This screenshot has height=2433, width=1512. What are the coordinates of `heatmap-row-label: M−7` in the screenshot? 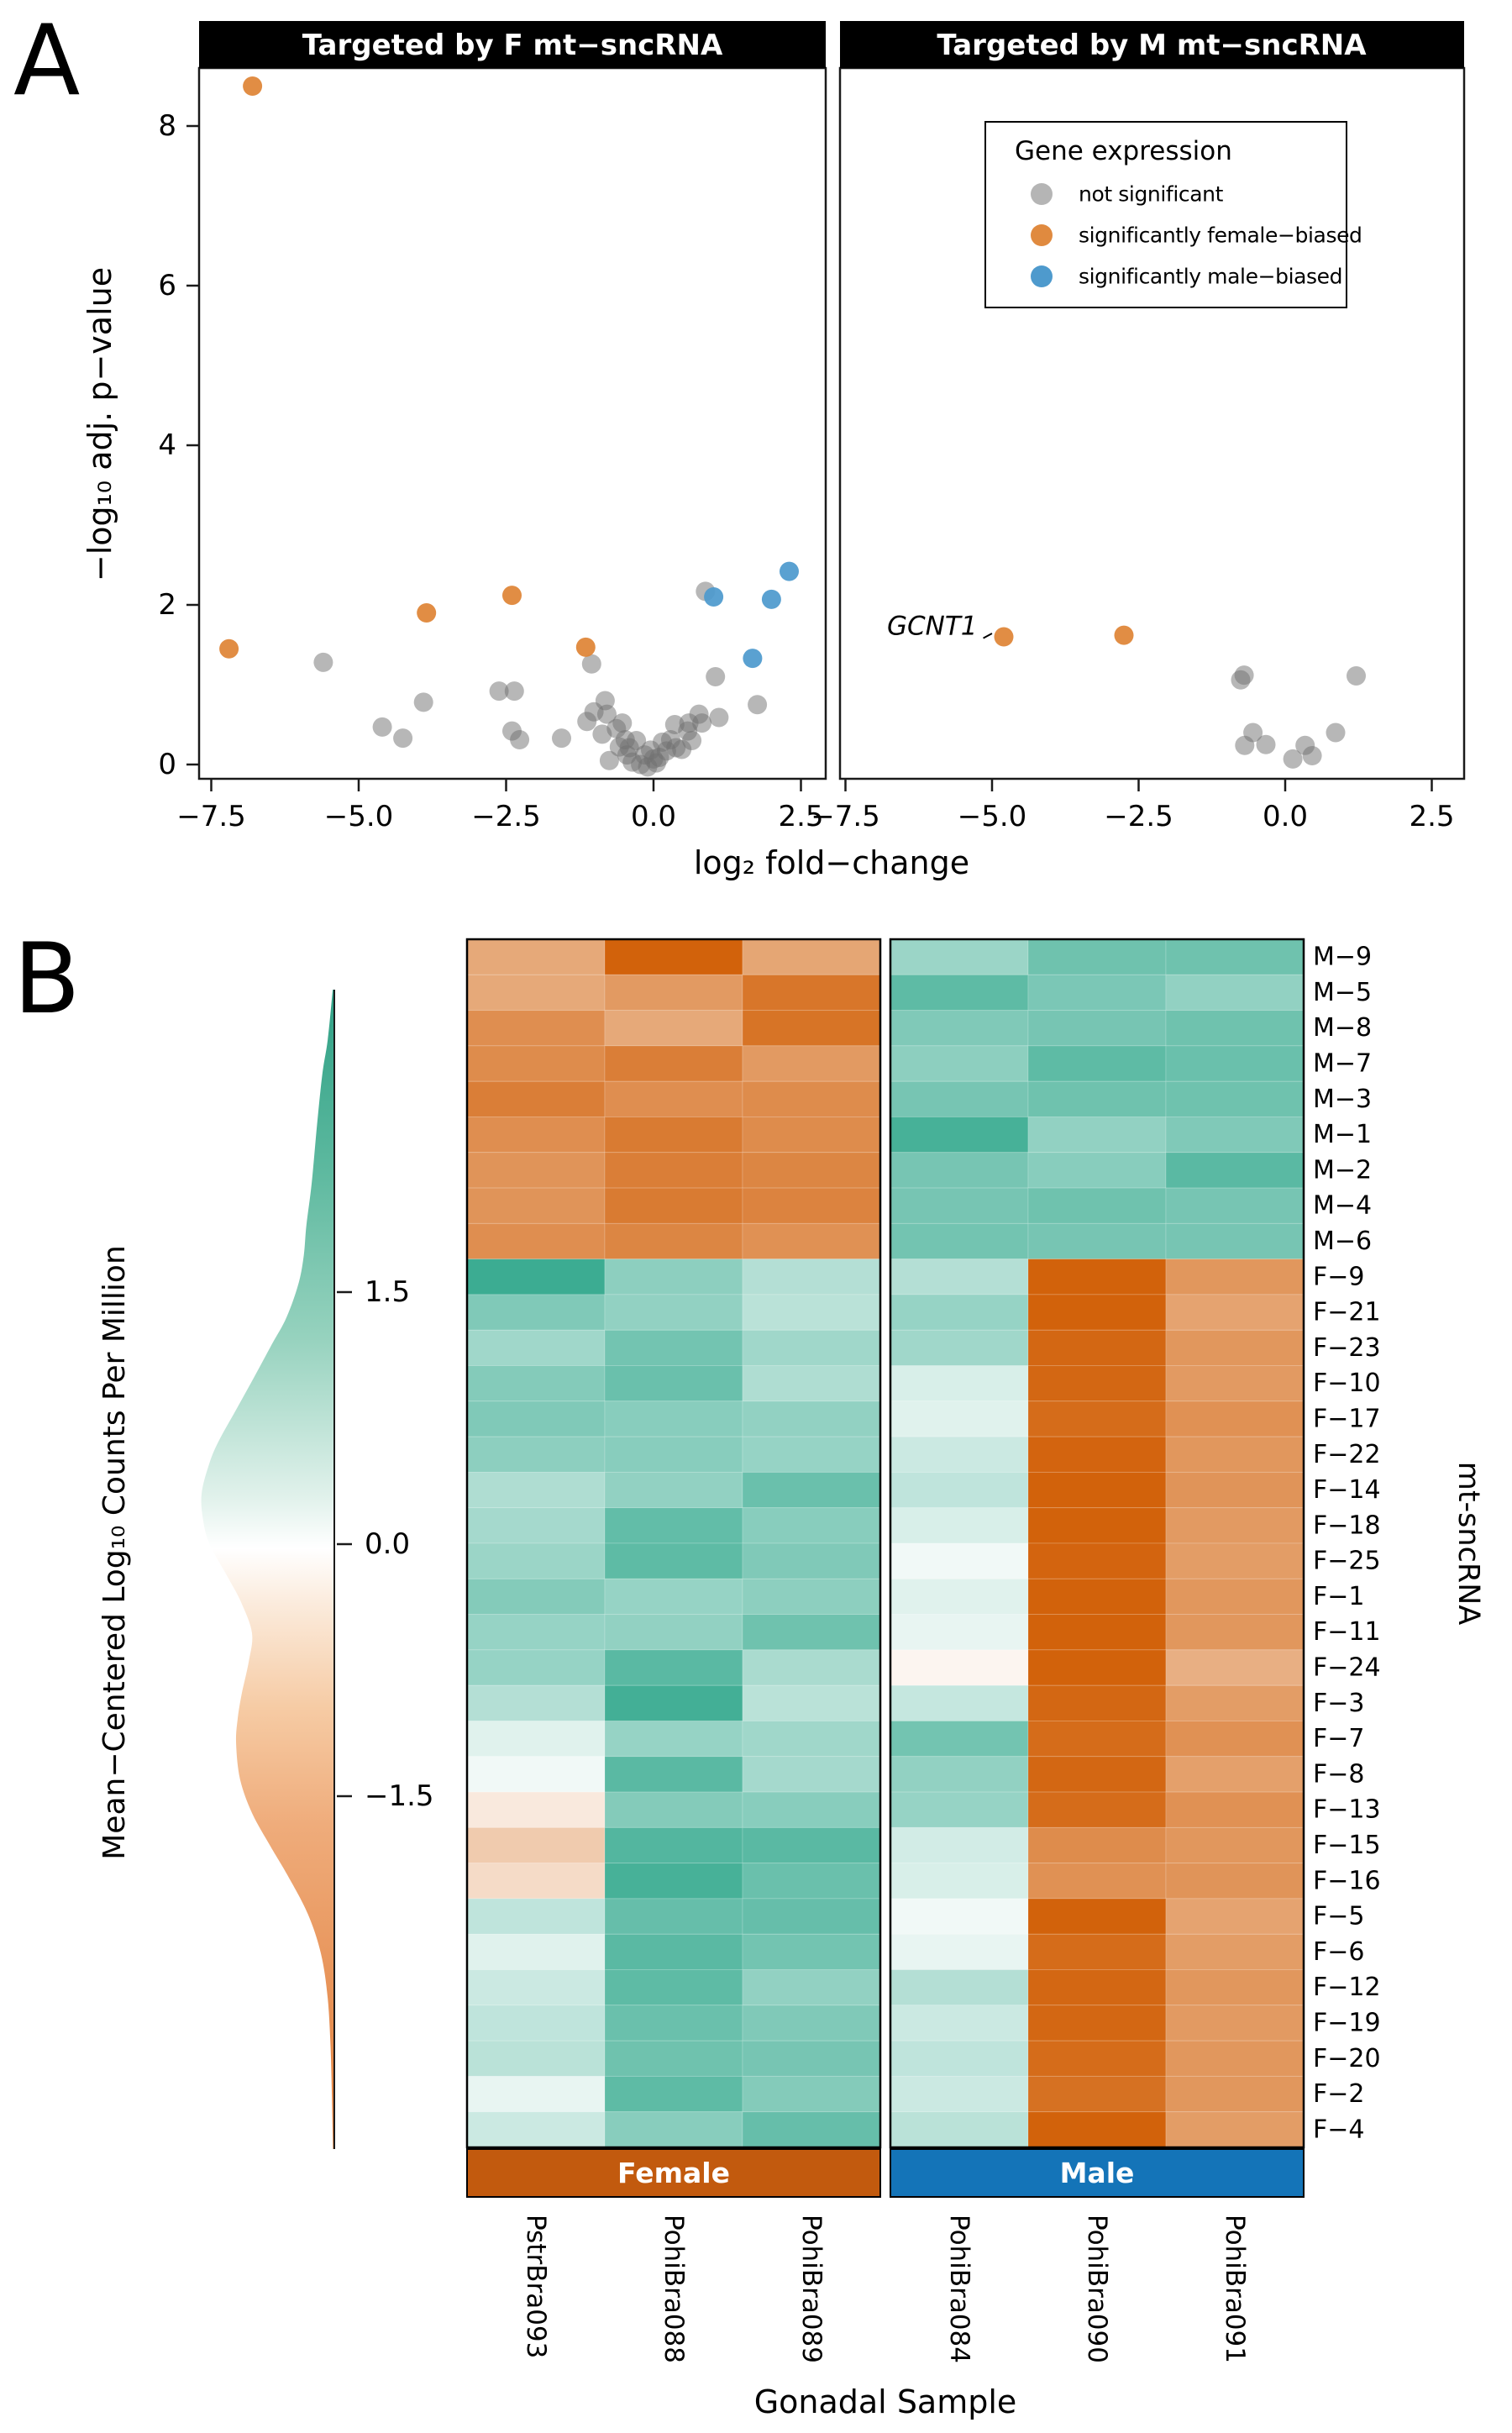 It's located at (1342, 1064).